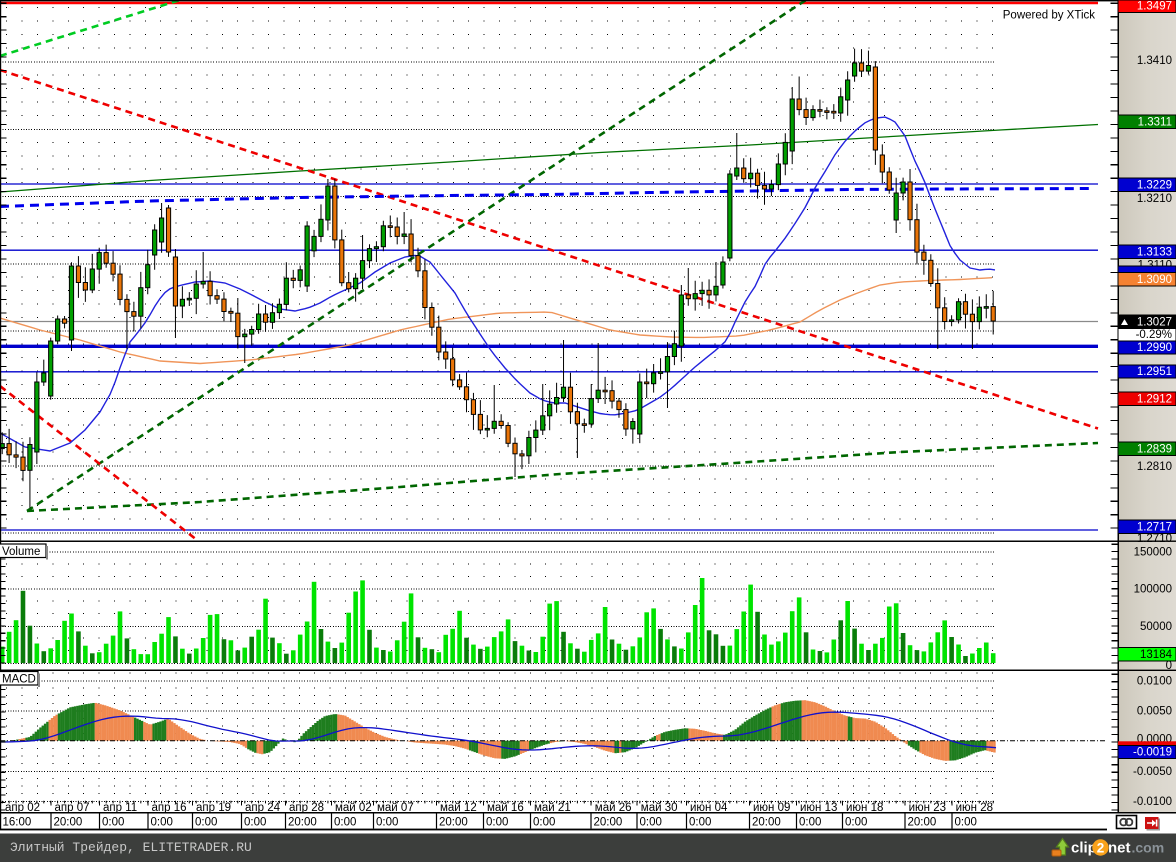 The width and height of the screenshot is (1176, 862). What do you see at coordinates (1049, 16) in the screenshot?
I see `svg-text: Powered by XTick` at bounding box center [1049, 16].